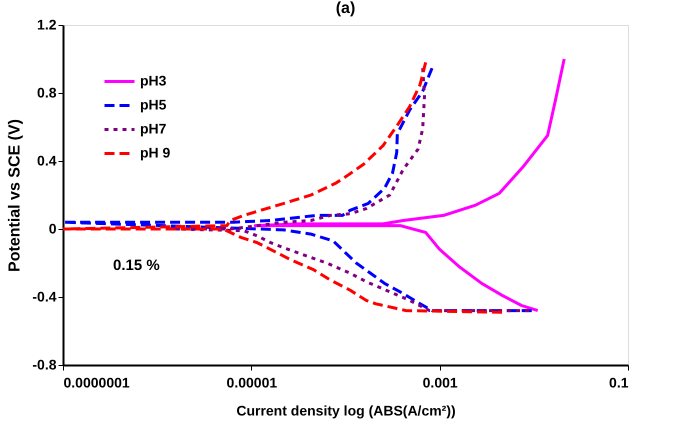 The width and height of the screenshot is (678, 446). What do you see at coordinates (47, 24) in the screenshot?
I see `y-tick-label: 1.2` at bounding box center [47, 24].